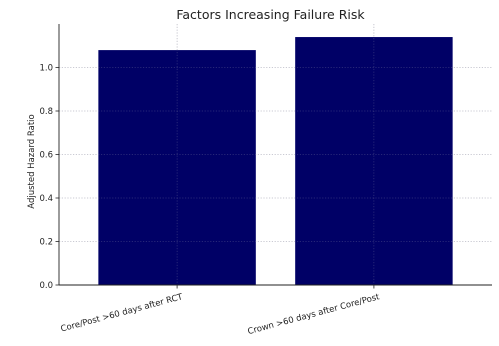  Describe the element at coordinates (32, 161) in the screenshot. I see `y-axis-label: Adjusted Hazard Ratio` at that location.